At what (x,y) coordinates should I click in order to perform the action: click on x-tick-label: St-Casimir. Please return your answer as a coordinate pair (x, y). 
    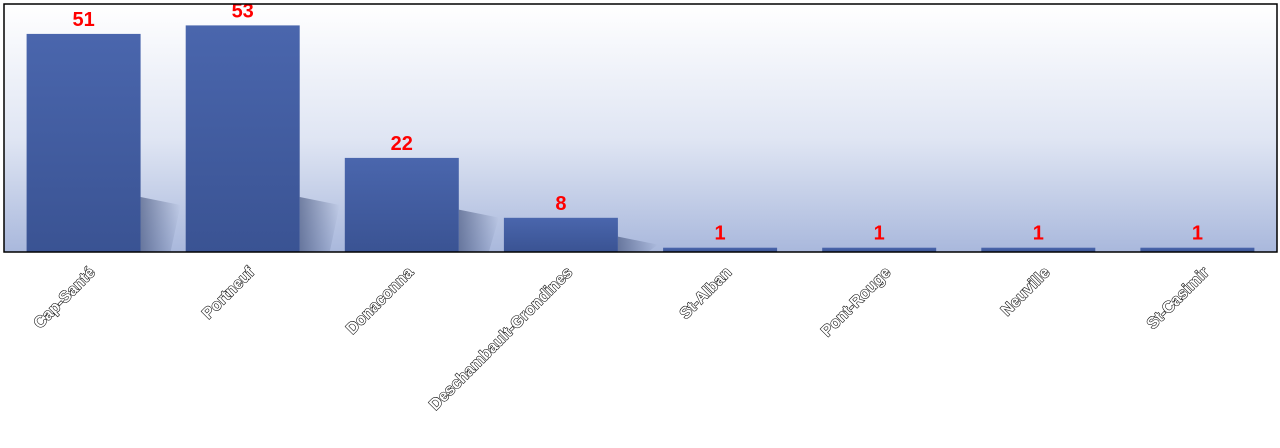
    Looking at the image, I should click on (1178, 298).